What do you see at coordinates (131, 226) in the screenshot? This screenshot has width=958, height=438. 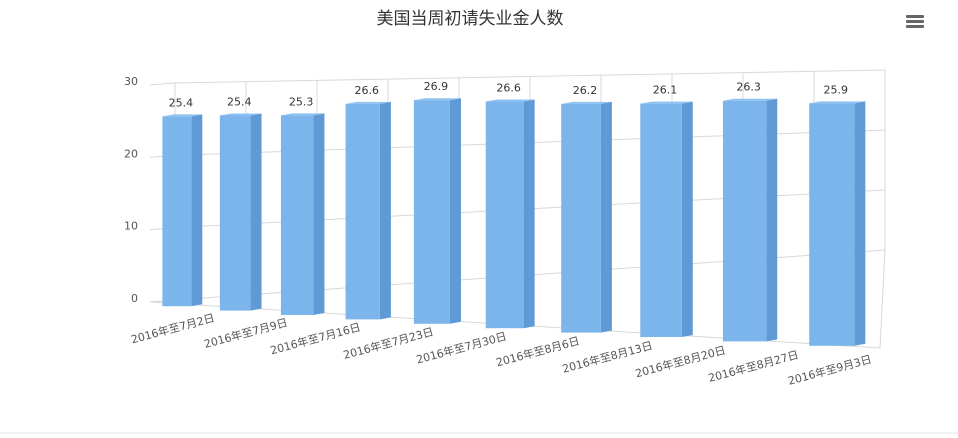 I see `y-tick-label: 10` at bounding box center [131, 226].